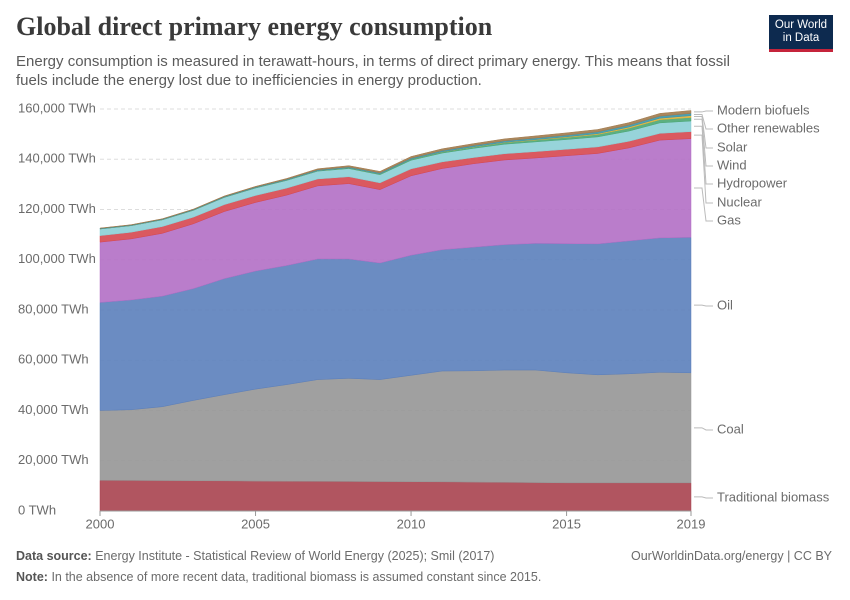 The image size is (850, 600). What do you see at coordinates (57, 208) in the screenshot?
I see `y-tick-label: 120,000 TWh` at bounding box center [57, 208].